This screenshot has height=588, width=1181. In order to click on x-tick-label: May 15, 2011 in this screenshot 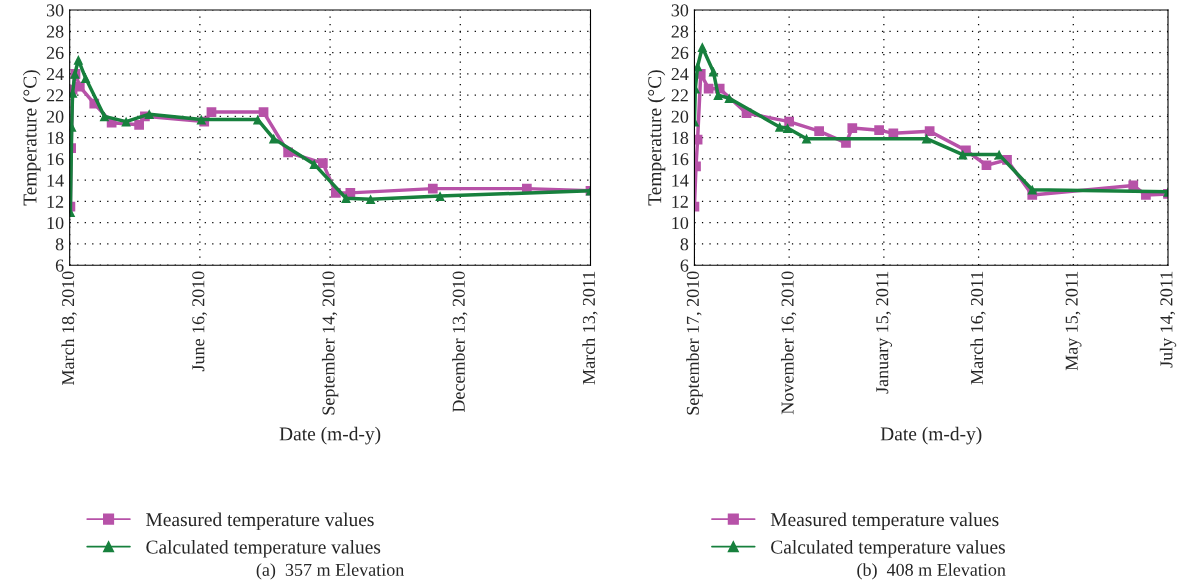, I will do `click(1073, 321)`.